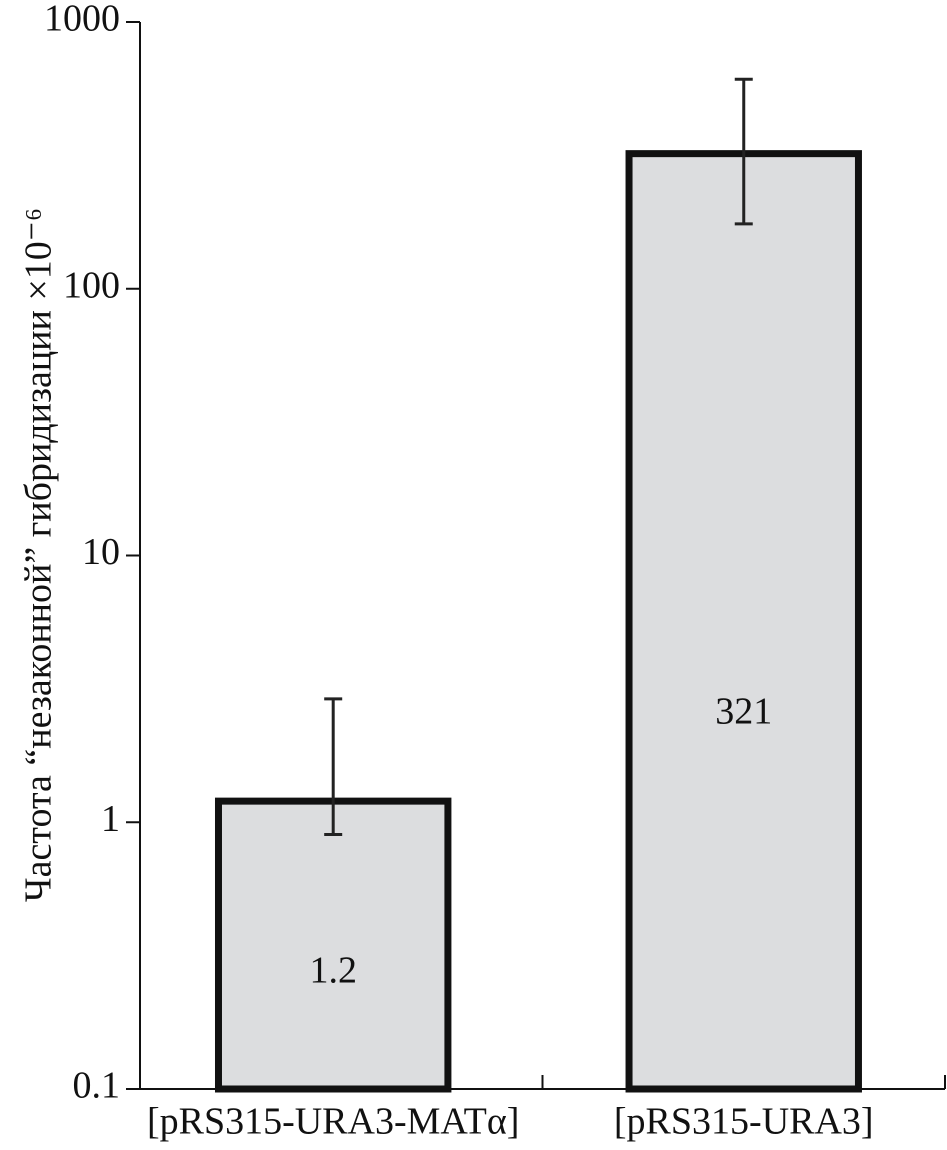 The height and width of the screenshot is (1150, 947). I want to click on y-tick-label: 10, so click(101, 552).